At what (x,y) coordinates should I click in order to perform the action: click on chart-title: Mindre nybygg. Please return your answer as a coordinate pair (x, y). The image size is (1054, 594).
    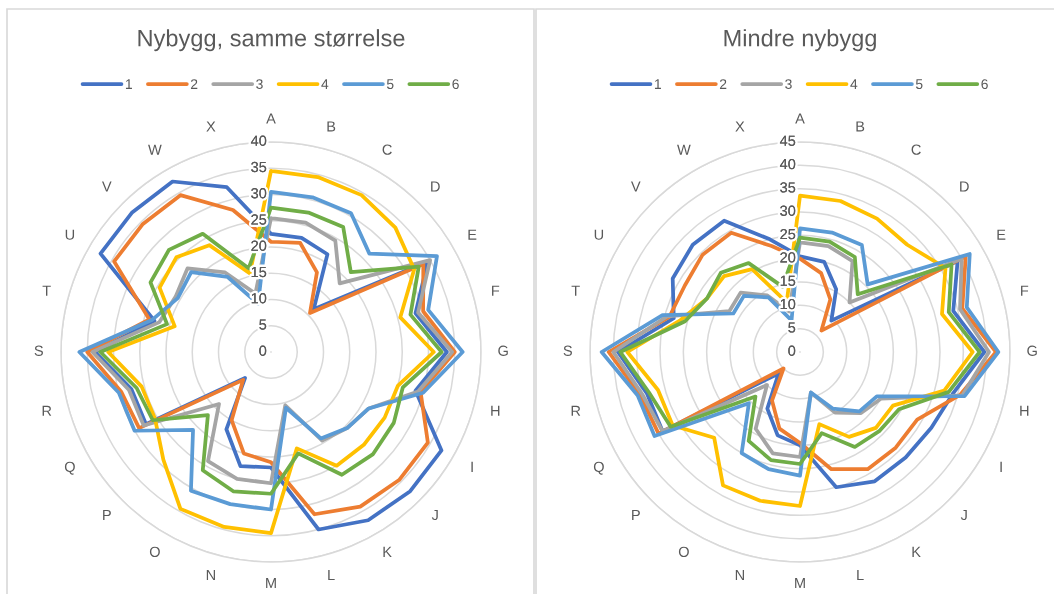
    Looking at the image, I should click on (800, 40).